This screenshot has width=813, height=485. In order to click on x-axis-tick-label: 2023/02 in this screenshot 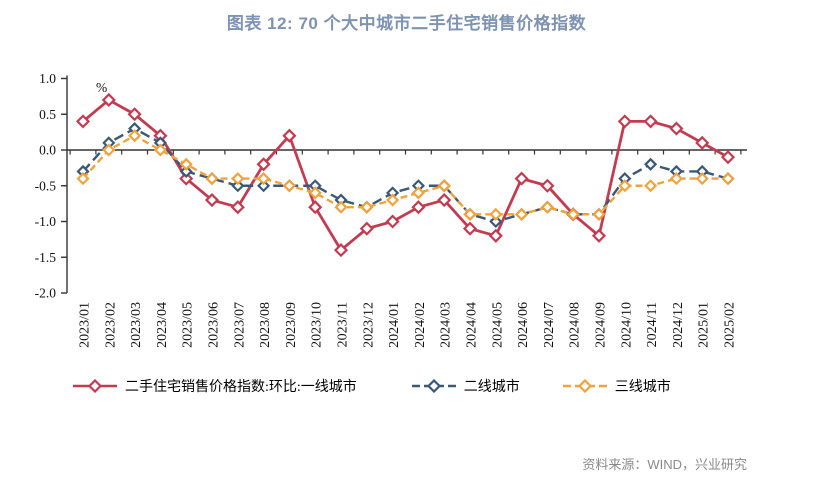, I will do `click(110, 325)`.